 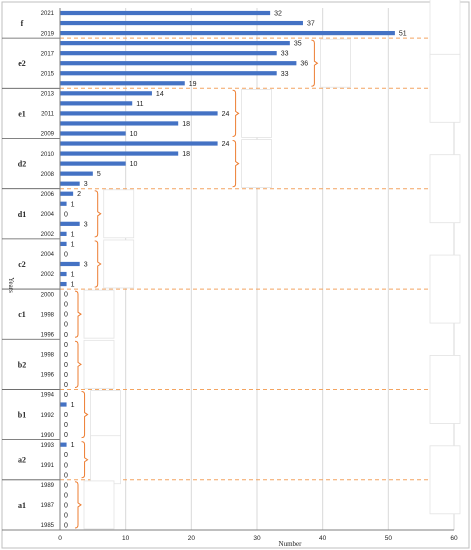 What do you see at coordinates (454, 538) in the screenshot?
I see `x-tick-label: 60` at bounding box center [454, 538].